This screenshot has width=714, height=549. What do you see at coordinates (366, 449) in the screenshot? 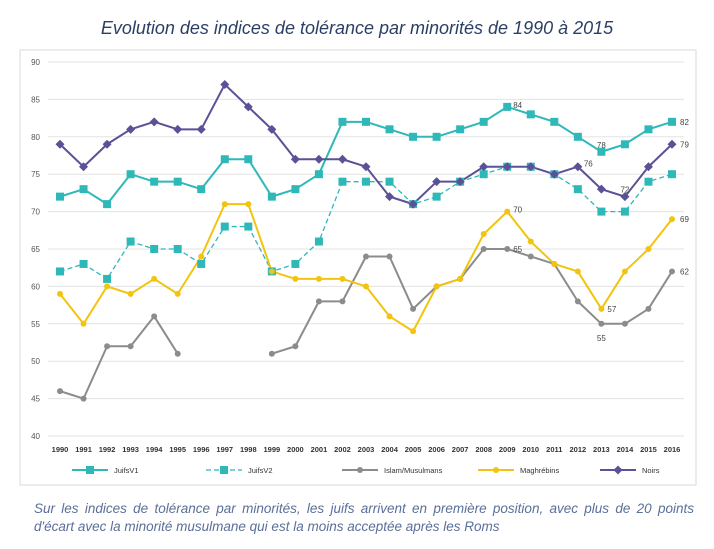
I see `x-tick-label: 2003` at bounding box center [366, 449].